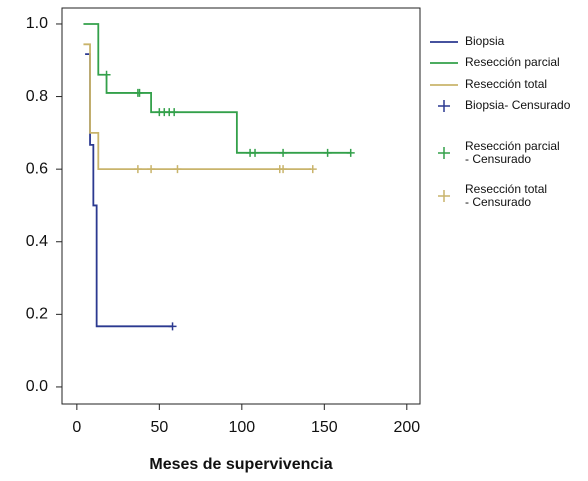 This screenshot has height=481, width=588. Describe the element at coordinates (241, 427) in the screenshot. I see `x-tick-label: 100` at that location.